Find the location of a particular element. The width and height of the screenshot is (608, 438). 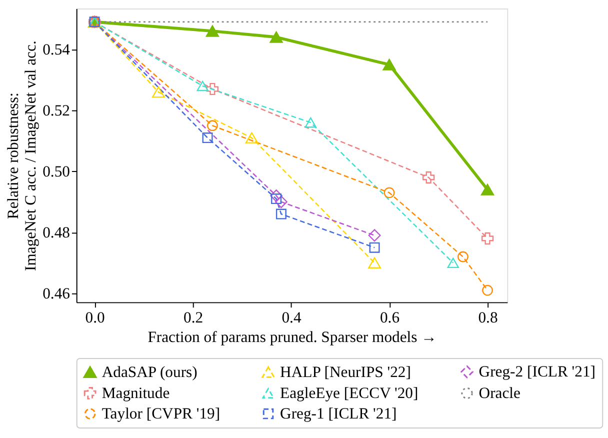

legend-label: EagleEye [ECCV '20] is located at coordinates (349, 393).